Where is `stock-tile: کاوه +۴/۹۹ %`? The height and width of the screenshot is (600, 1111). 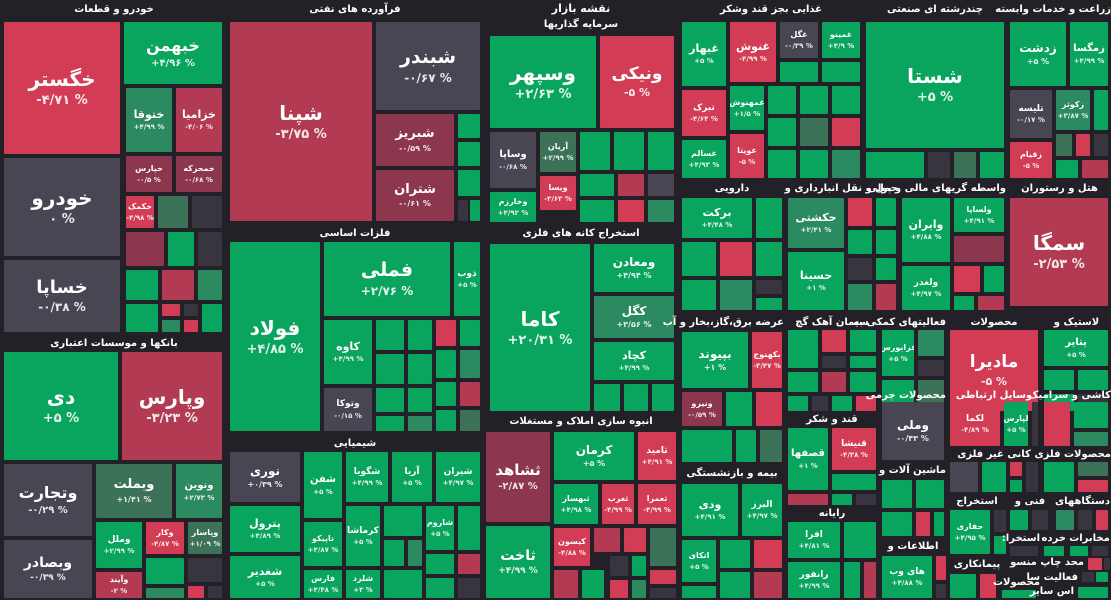
stock-tile: کاوه +۴/۹۹ % is located at coordinates (348, 352).